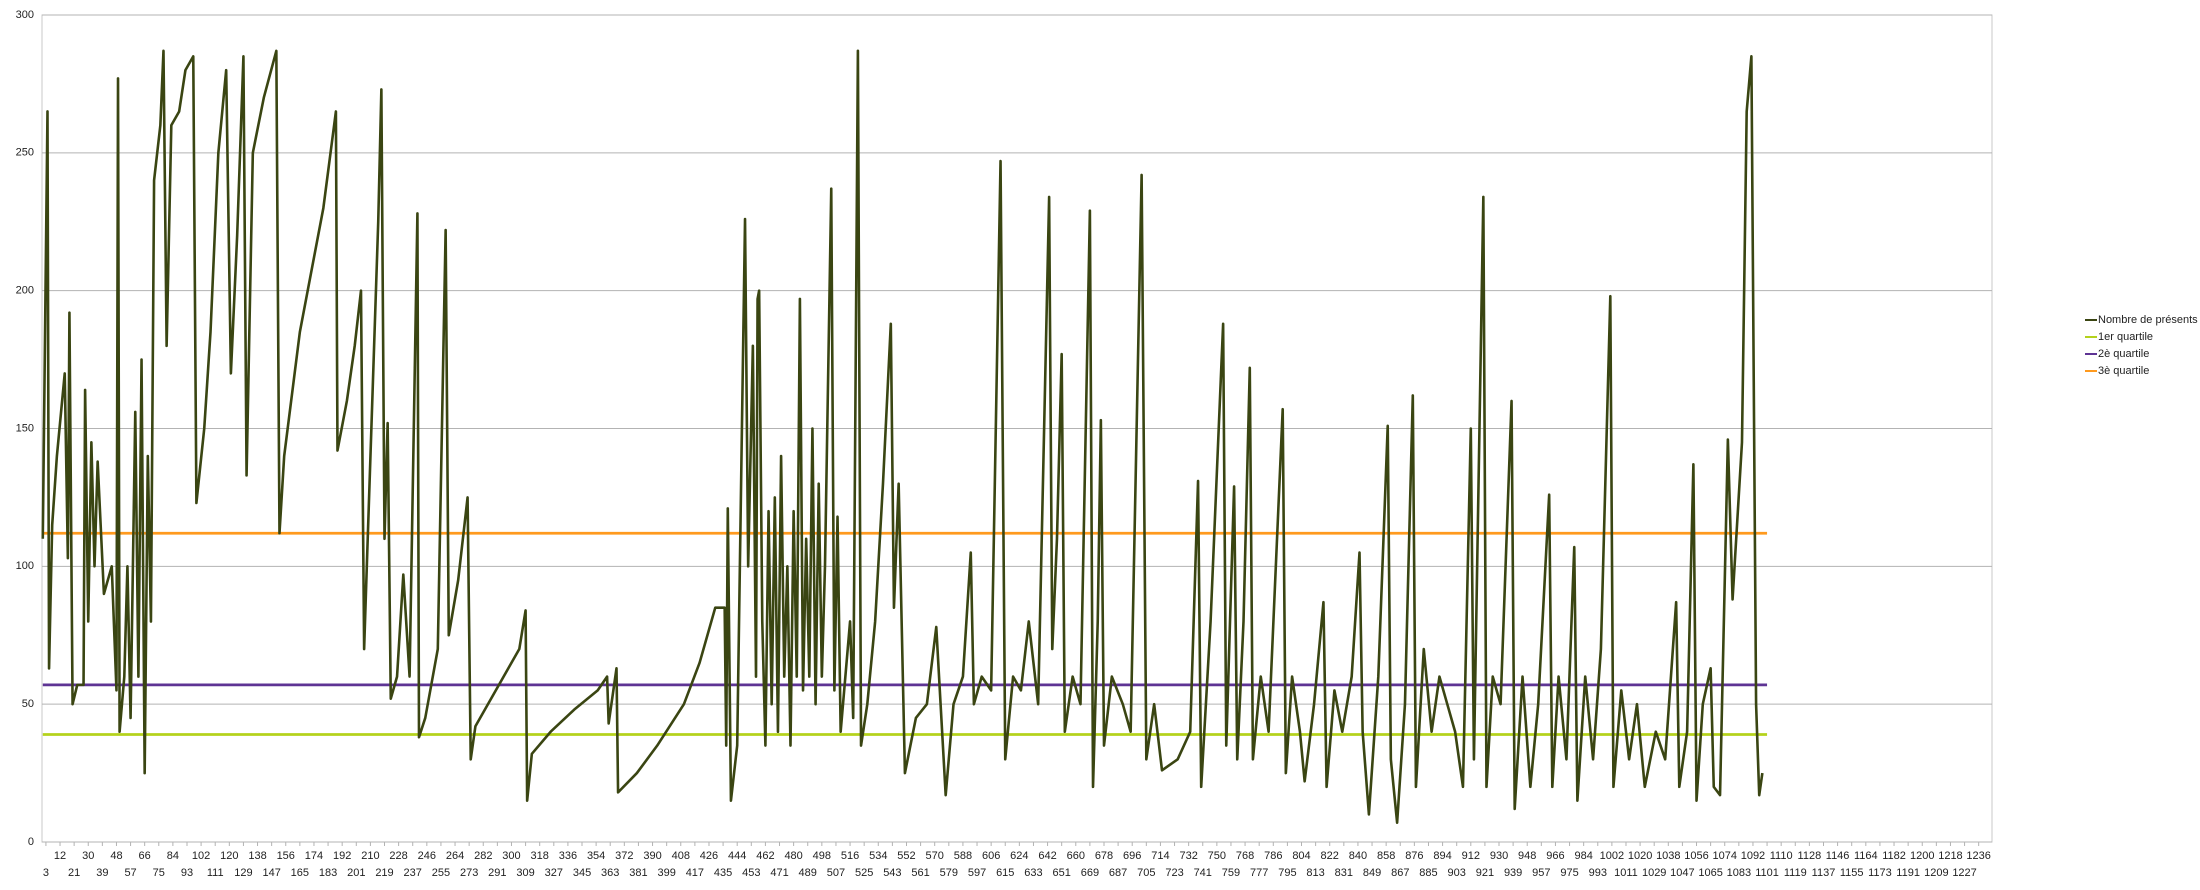 Image resolution: width=2200 pixels, height=890 pixels. I want to click on x-tick-label: 1020, so click(1640, 856).